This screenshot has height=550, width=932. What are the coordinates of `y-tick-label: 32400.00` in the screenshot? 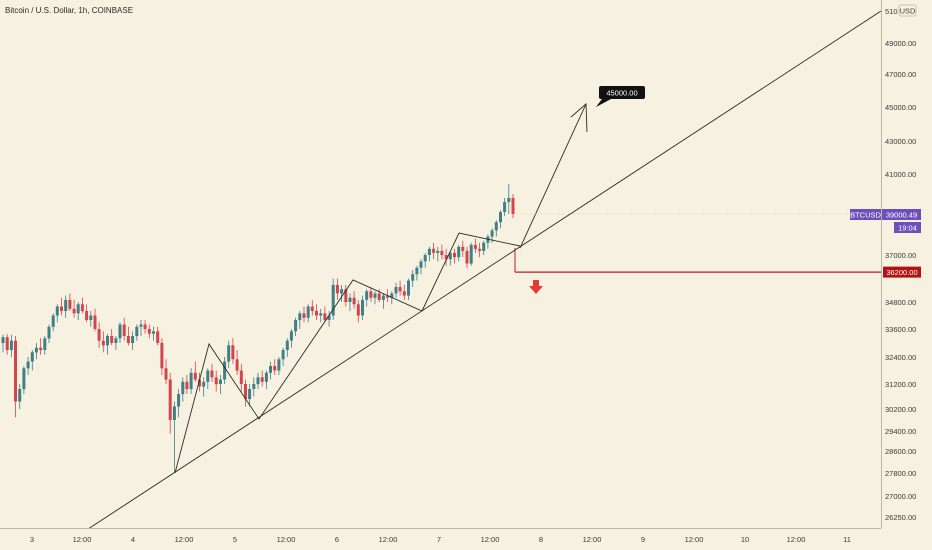 It's located at (900, 357).